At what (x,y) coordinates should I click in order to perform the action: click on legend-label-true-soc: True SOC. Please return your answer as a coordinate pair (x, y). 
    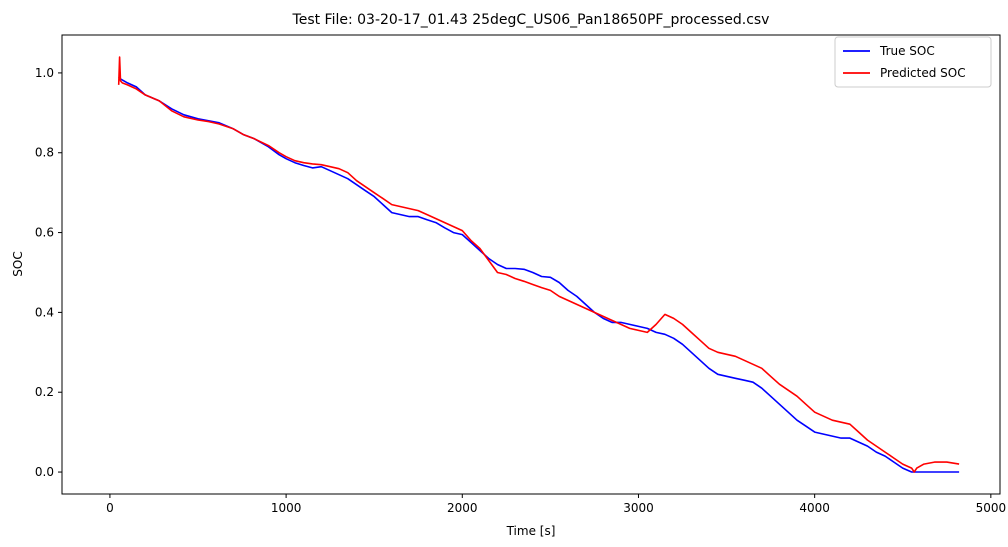
    Looking at the image, I should click on (907, 51).